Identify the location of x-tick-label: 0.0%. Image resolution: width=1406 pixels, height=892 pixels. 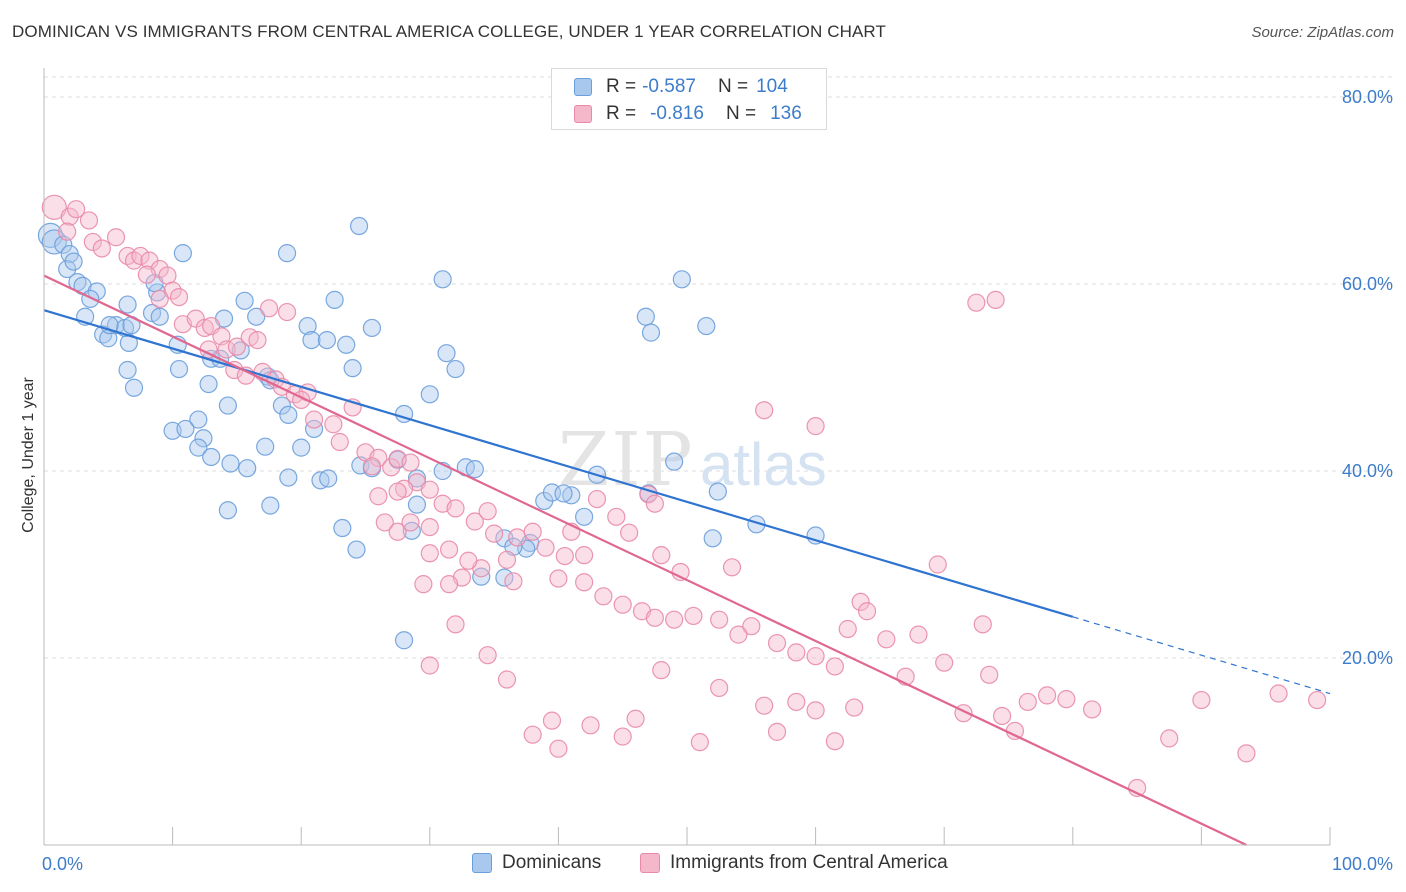
(62, 864).